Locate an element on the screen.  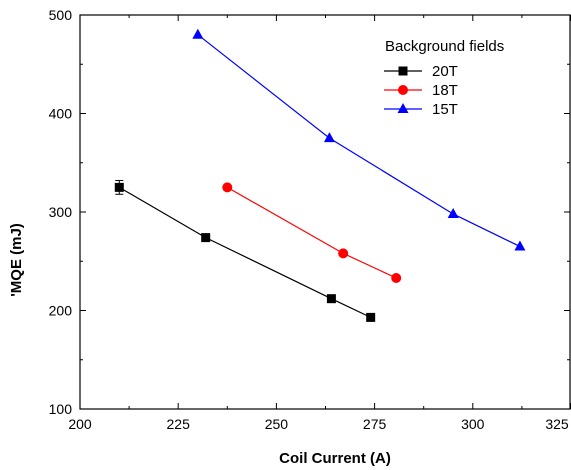
x-tick-label: 325 is located at coordinates (557, 424).